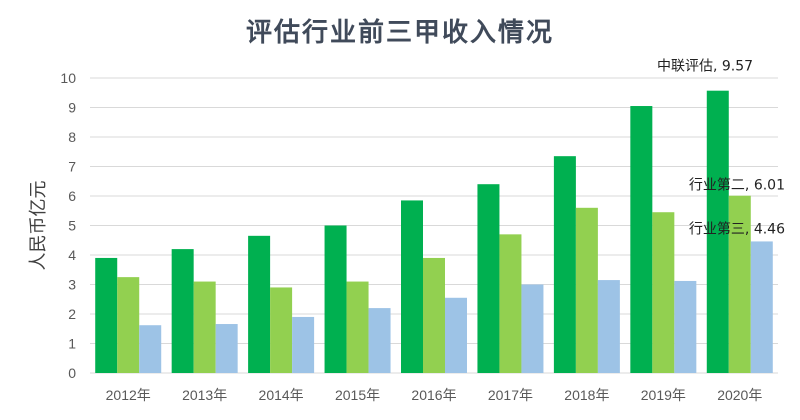 The height and width of the screenshot is (420, 800). What do you see at coordinates (72, 344) in the screenshot?
I see `y-tick-label: 1` at bounding box center [72, 344].